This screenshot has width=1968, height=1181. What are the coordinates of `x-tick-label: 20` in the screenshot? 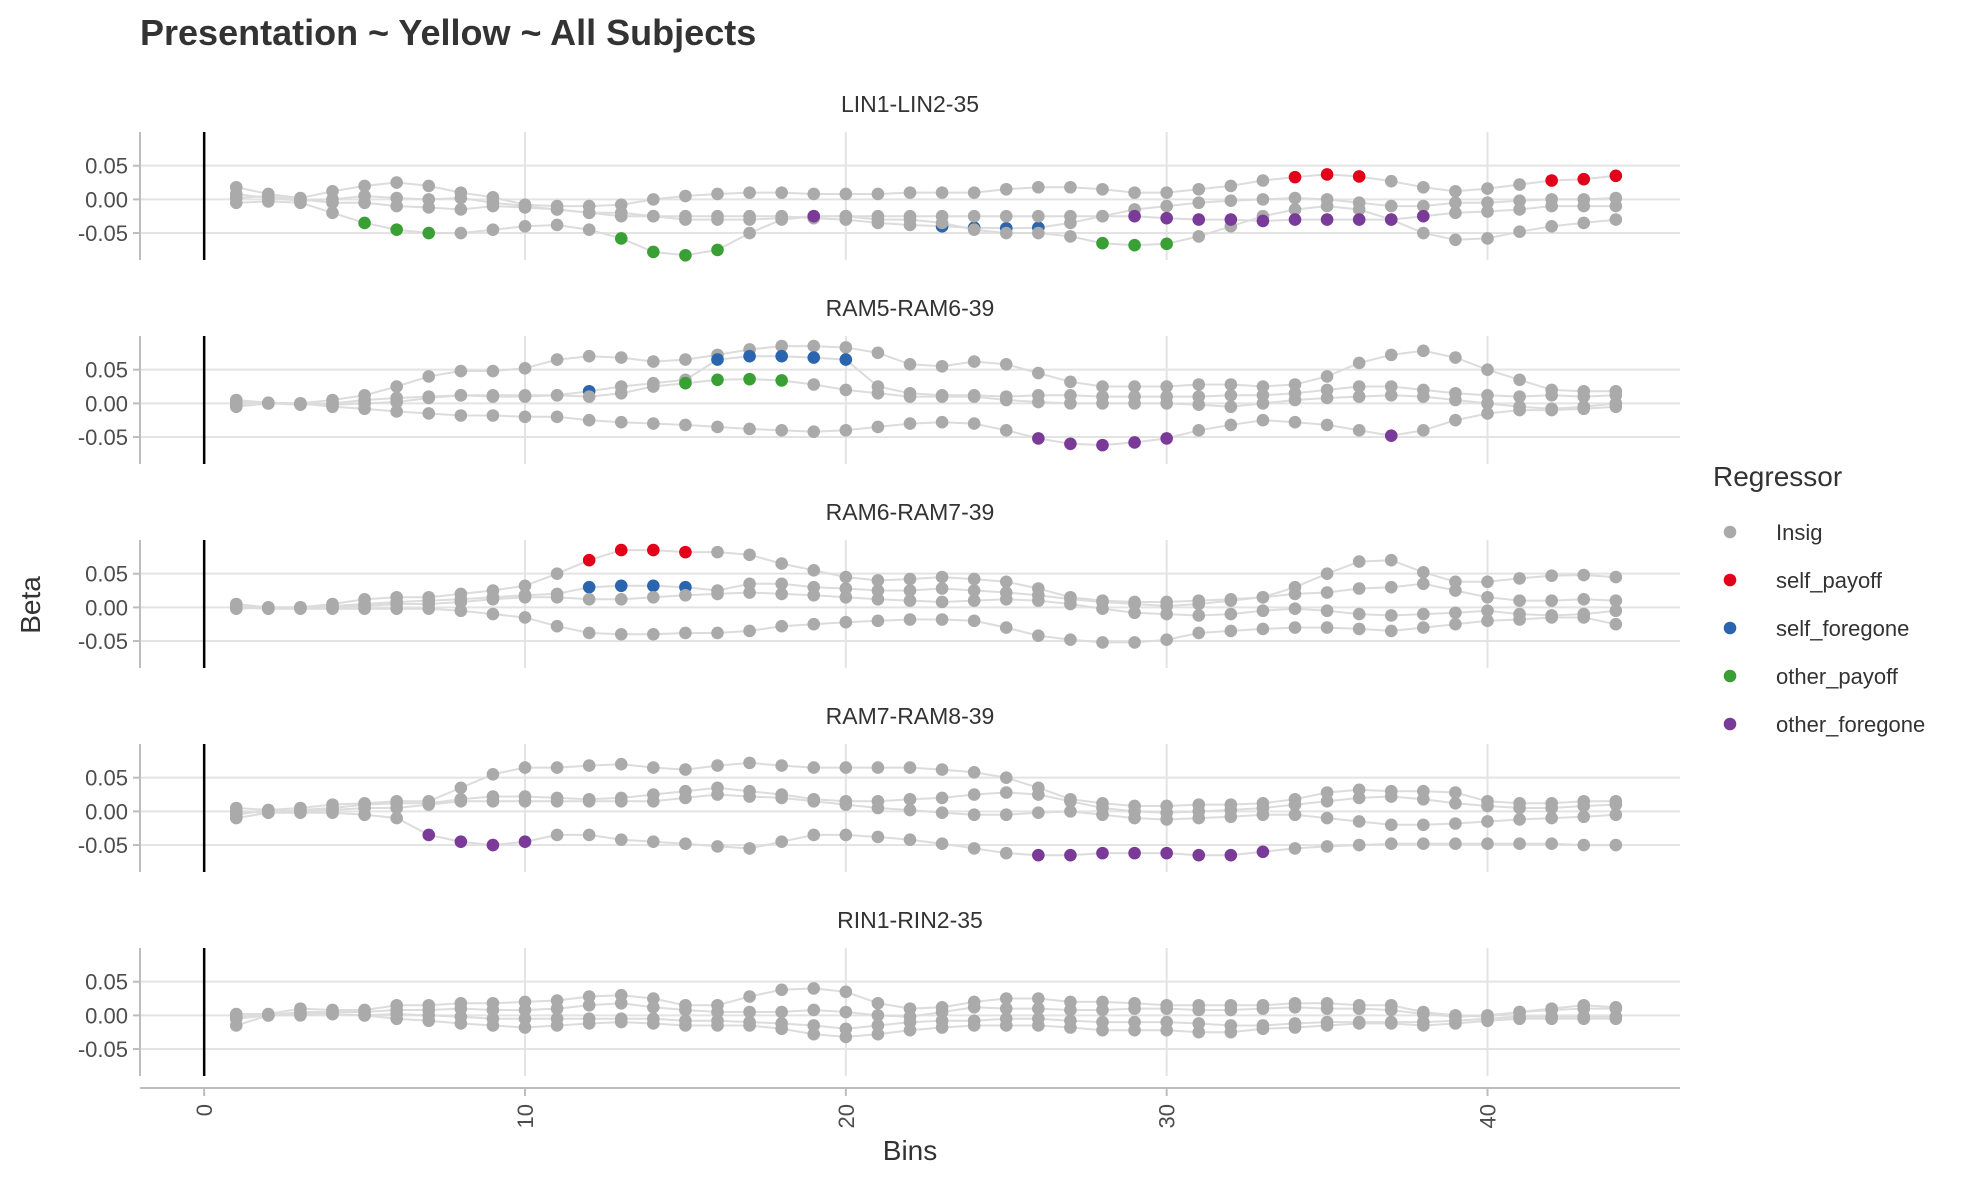 It's located at (846, 1116).